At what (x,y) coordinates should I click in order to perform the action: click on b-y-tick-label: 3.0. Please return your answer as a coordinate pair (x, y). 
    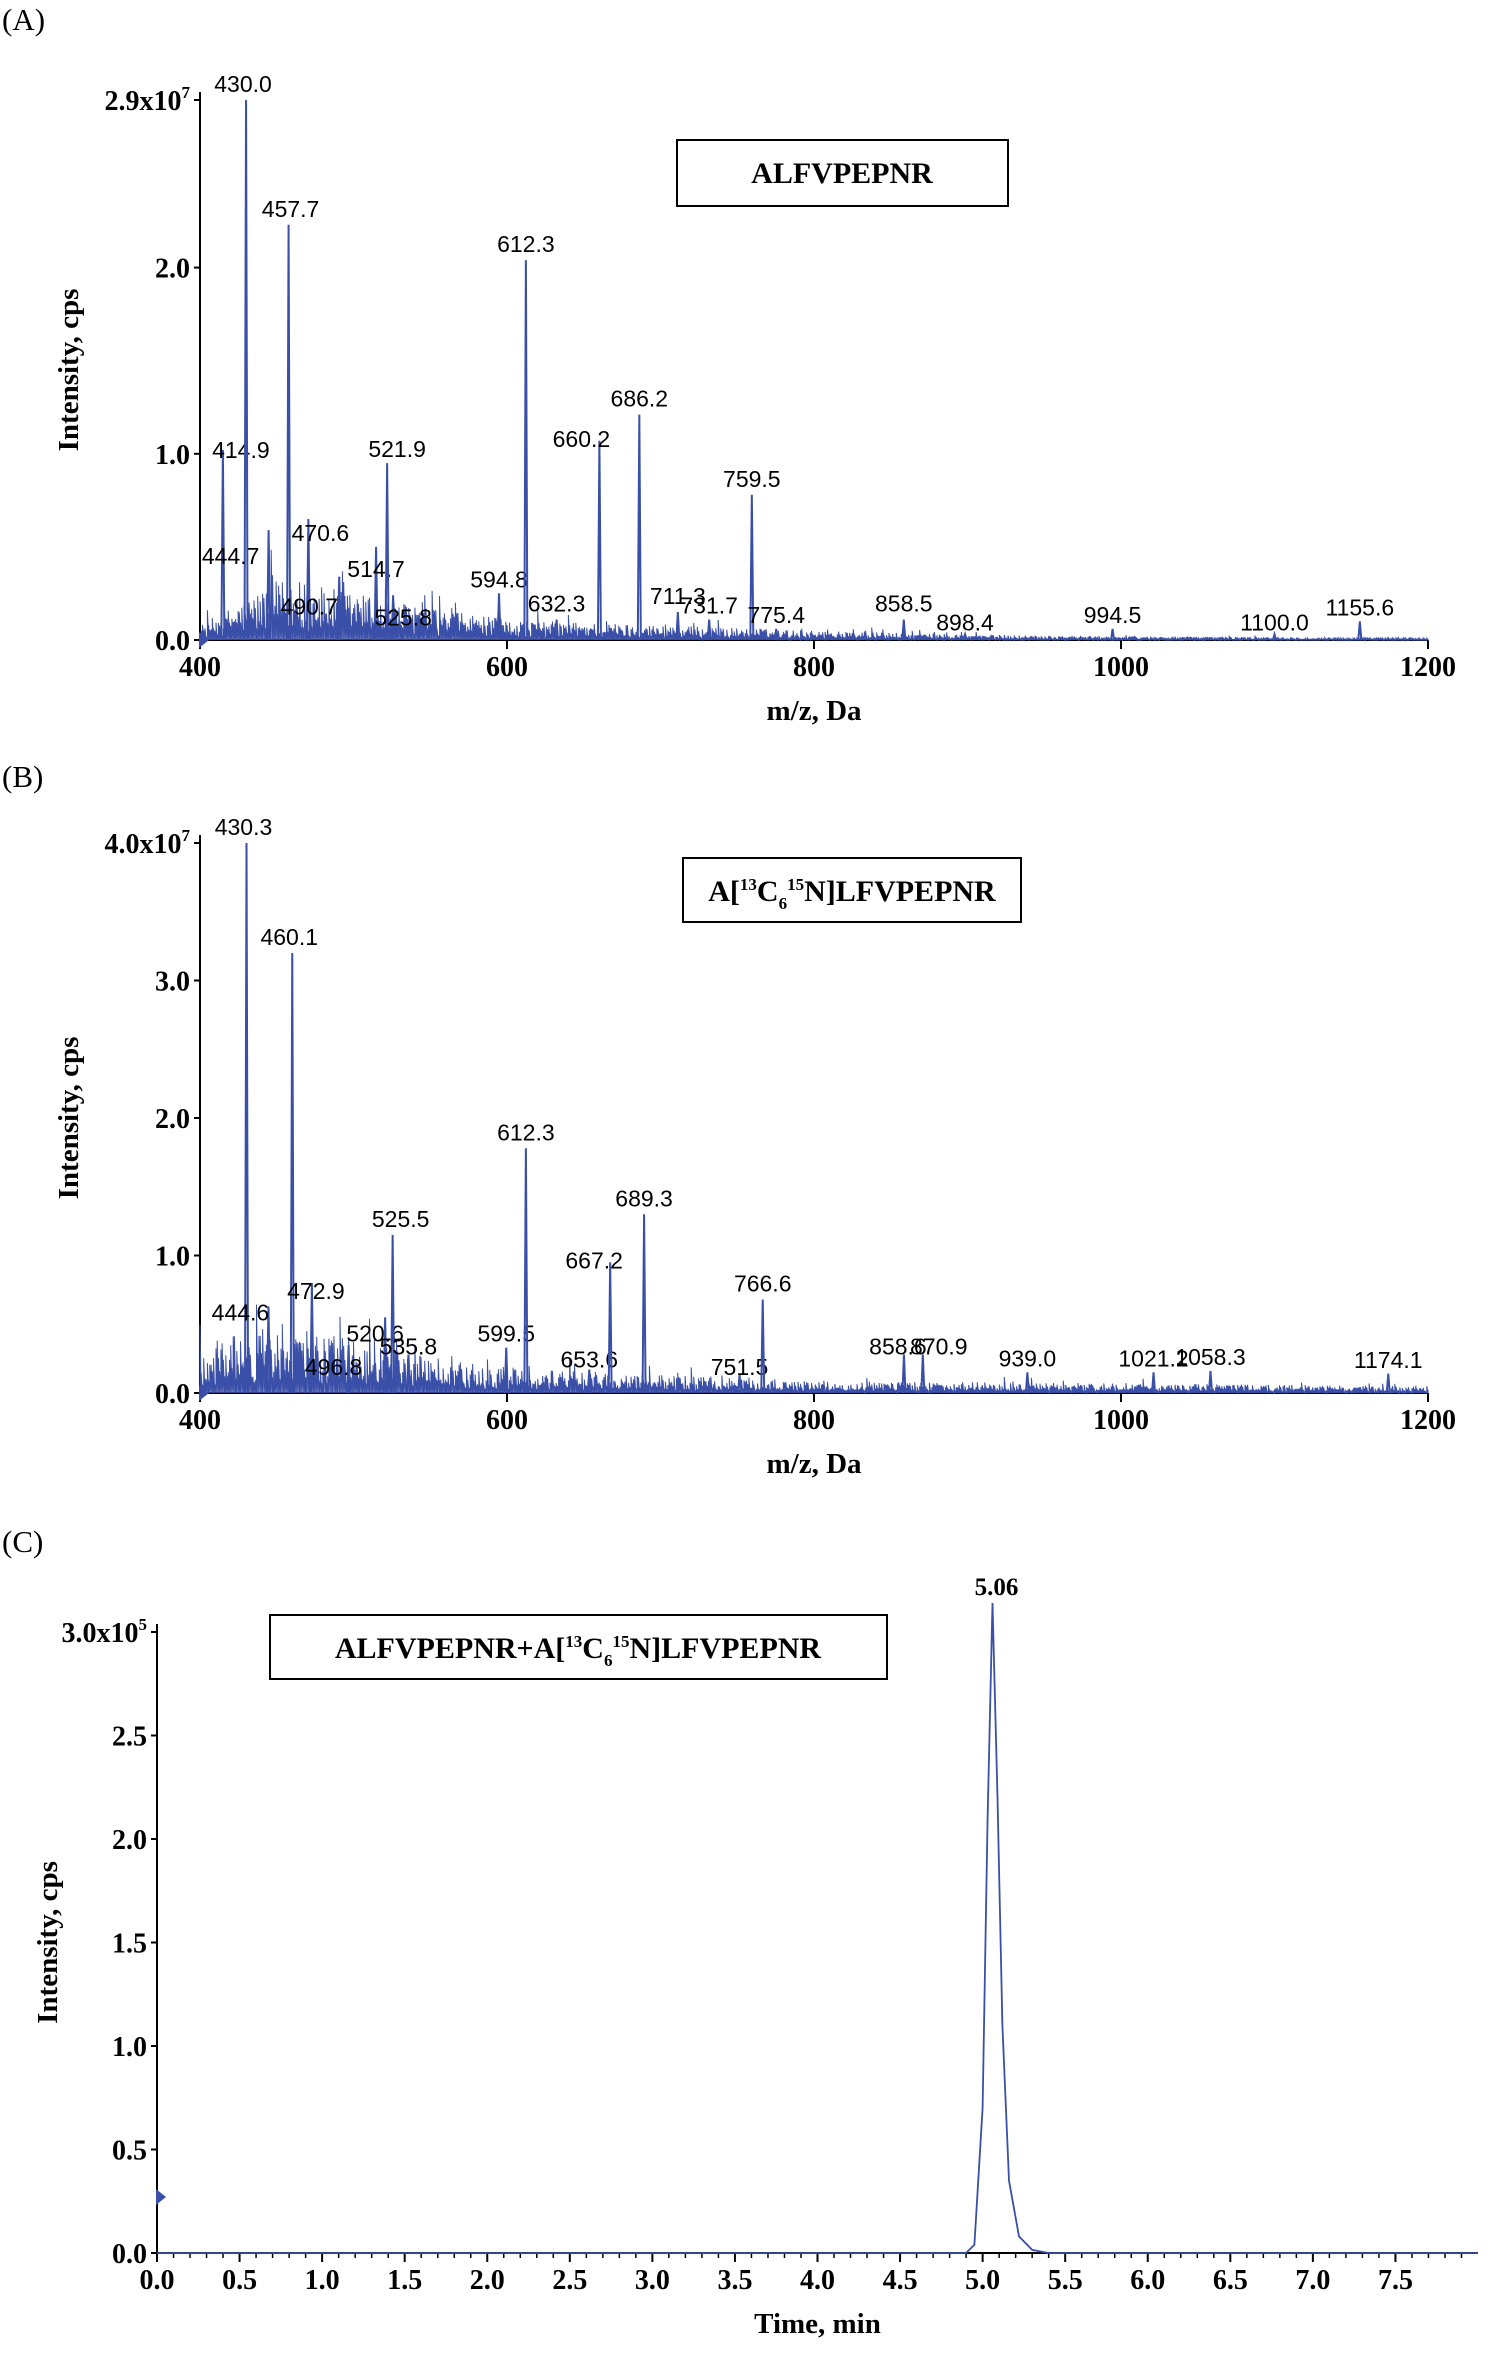
    Looking at the image, I should click on (172, 982).